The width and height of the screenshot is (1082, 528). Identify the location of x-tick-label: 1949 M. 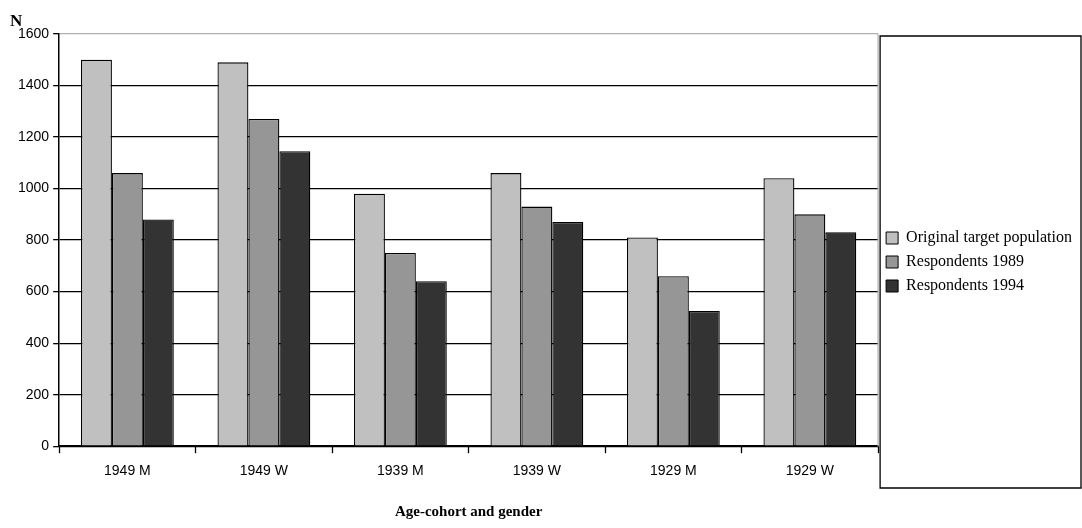
(127, 470).